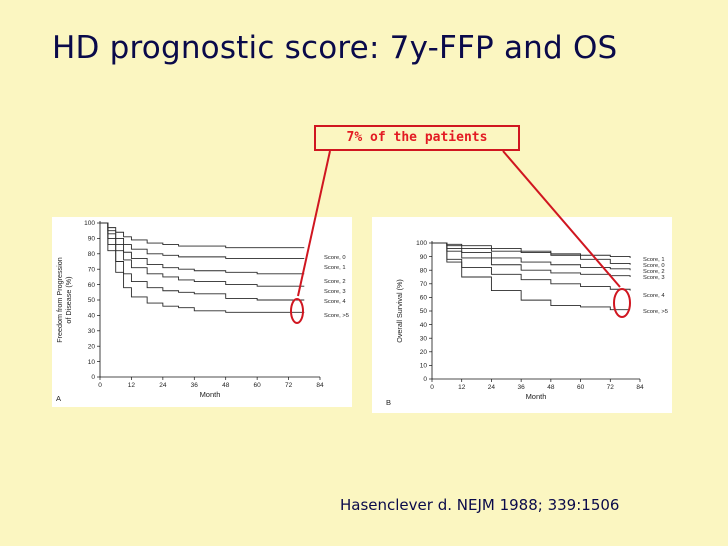  I want to click on citation: Hasenclever d. NEJM 1988; 339:1506, so click(480, 505).